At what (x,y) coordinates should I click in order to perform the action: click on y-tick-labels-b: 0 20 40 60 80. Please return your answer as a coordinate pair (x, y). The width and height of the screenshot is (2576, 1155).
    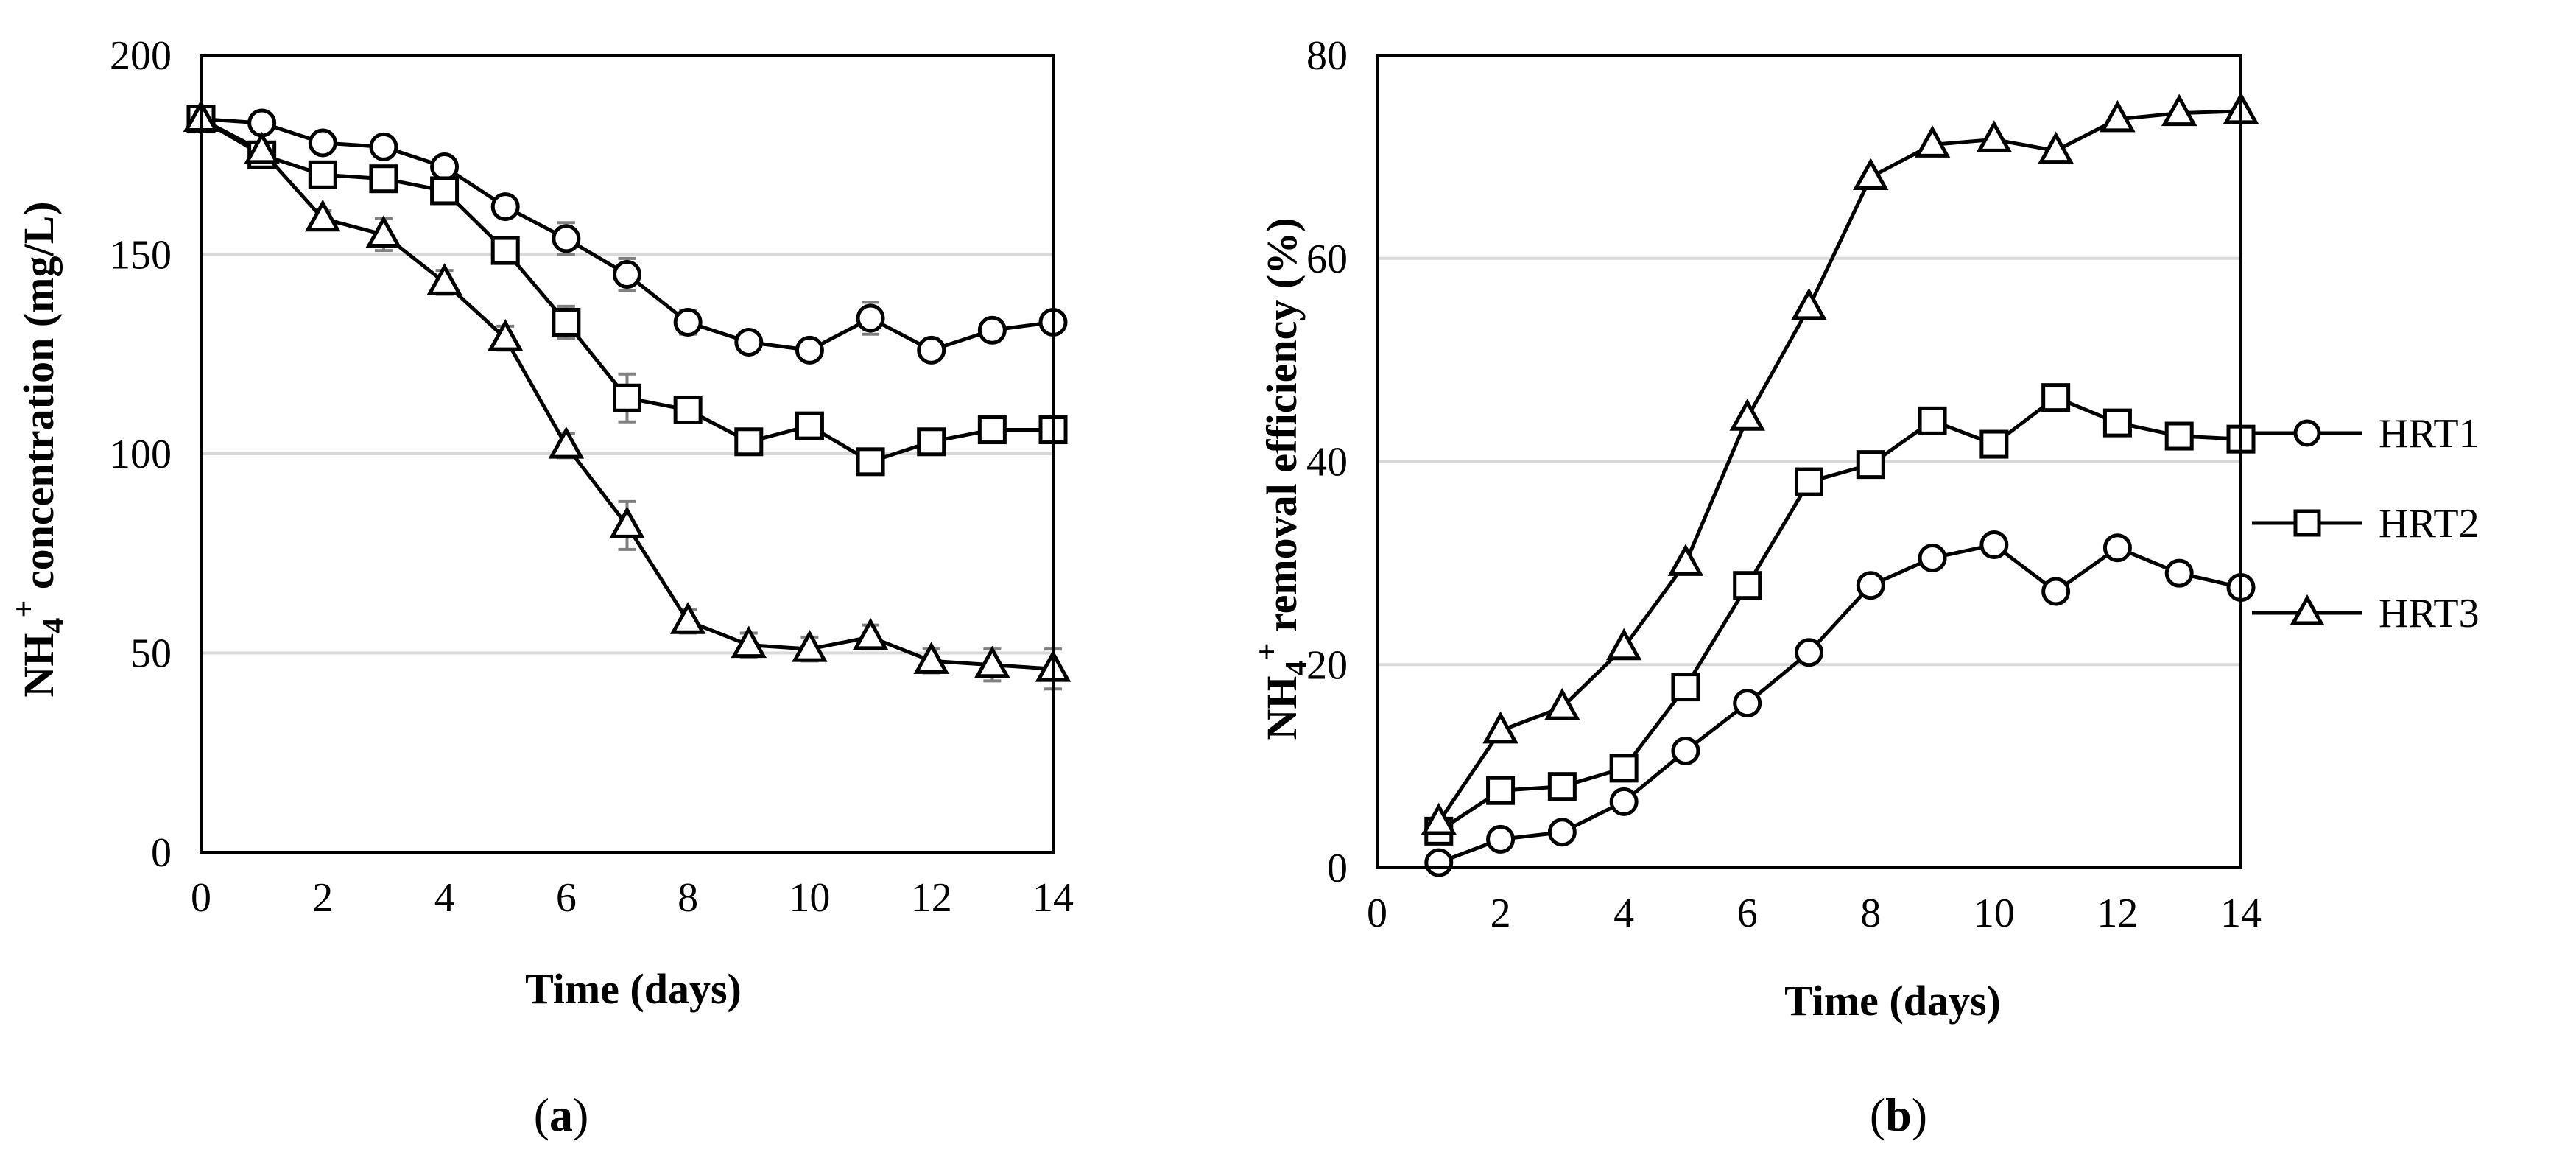
    Looking at the image, I should click on (1327, 462).